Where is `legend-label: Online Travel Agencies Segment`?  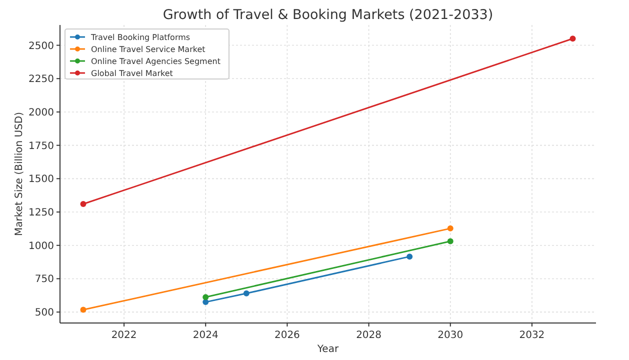
legend-label: Online Travel Agencies Segment is located at coordinates (155, 61).